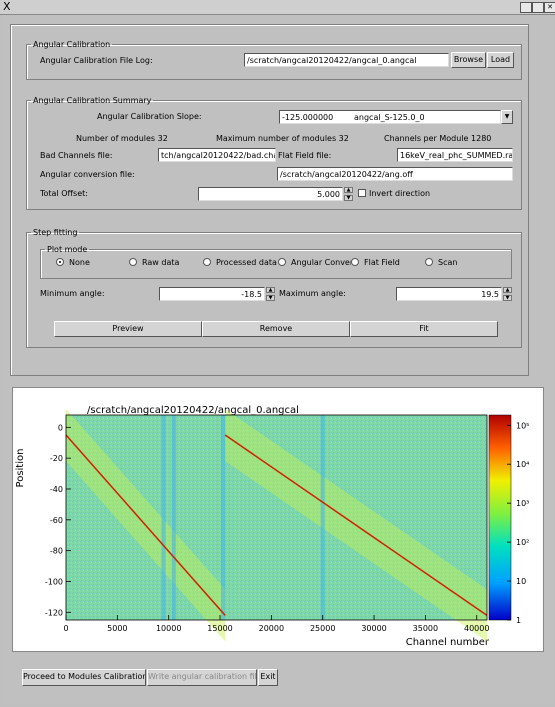 Image resolution: width=555 pixels, height=707 pixels. Describe the element at coordinates (522, 542) in the screenshot. I see `colorbar-tick-label: 10²` at that location.